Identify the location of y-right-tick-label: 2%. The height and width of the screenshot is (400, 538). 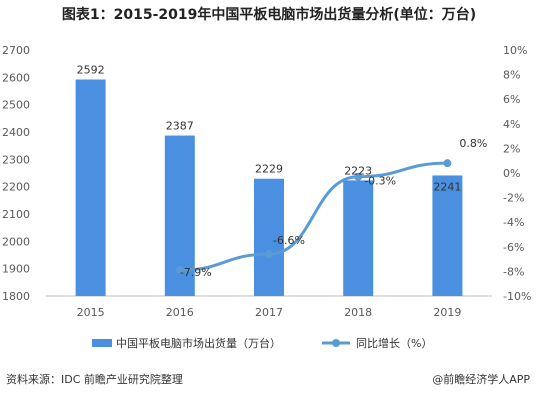
(511, 148).